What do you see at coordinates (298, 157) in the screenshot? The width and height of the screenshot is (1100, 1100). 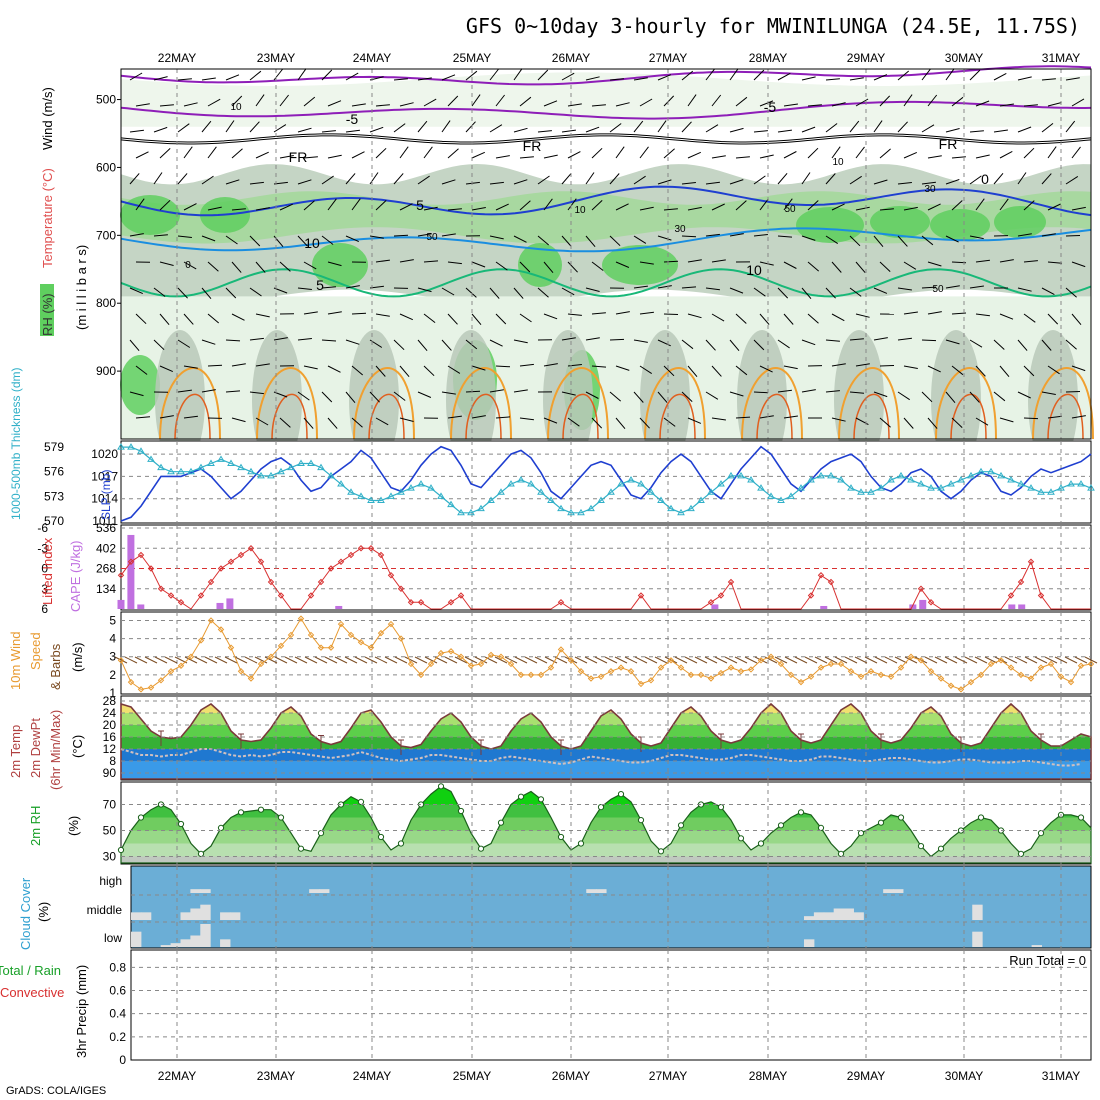 I see `contour-label: FR` at bounding box center [298, 157].